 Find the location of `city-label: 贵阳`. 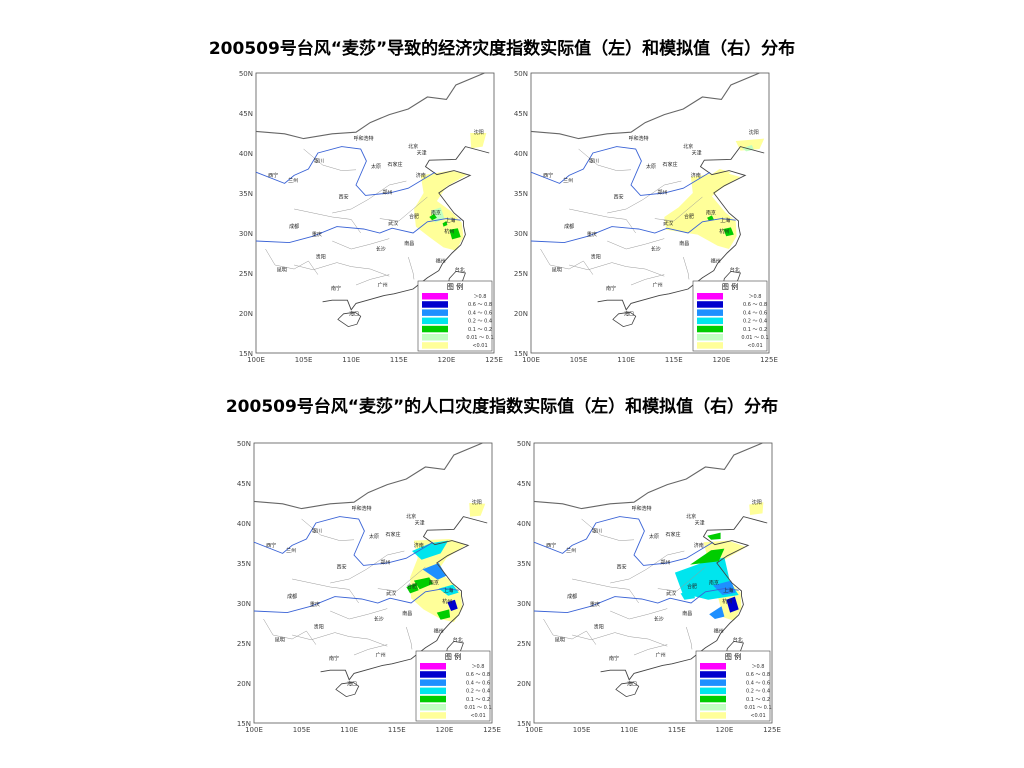

city-label: 贵阳 is located at coordinates (596, 257).